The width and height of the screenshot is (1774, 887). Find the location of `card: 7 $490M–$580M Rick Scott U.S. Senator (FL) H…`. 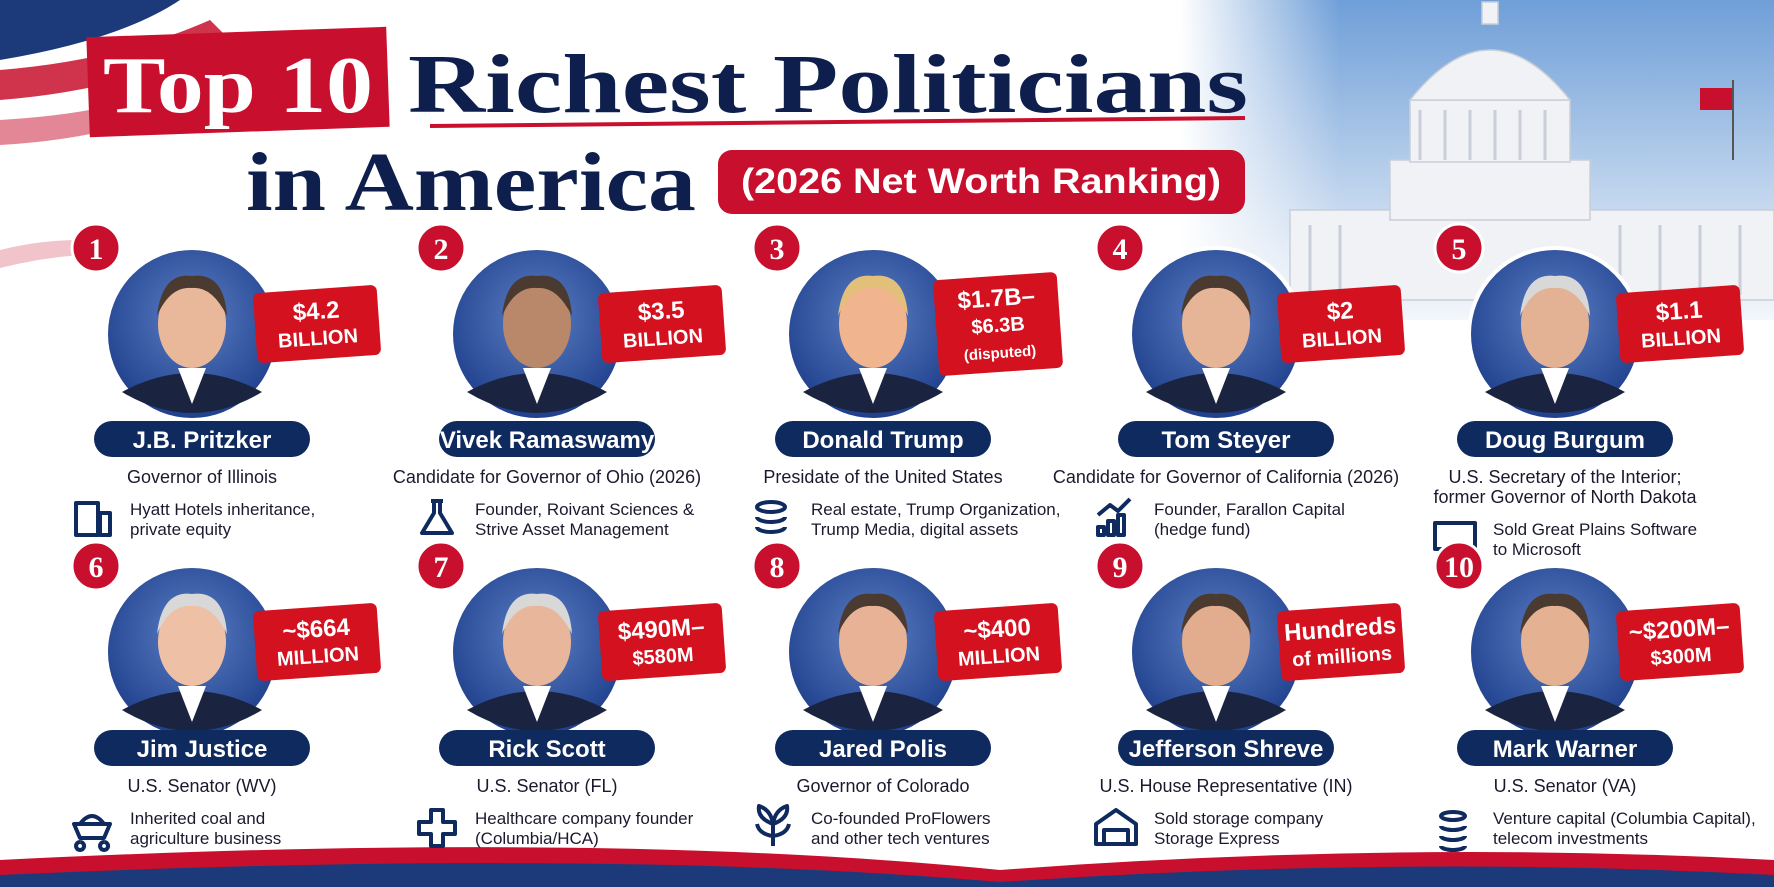

card: 7 $490M–$580M Rick Scott U.S. Senator (FL) H… is located at coordinates (570, 694).